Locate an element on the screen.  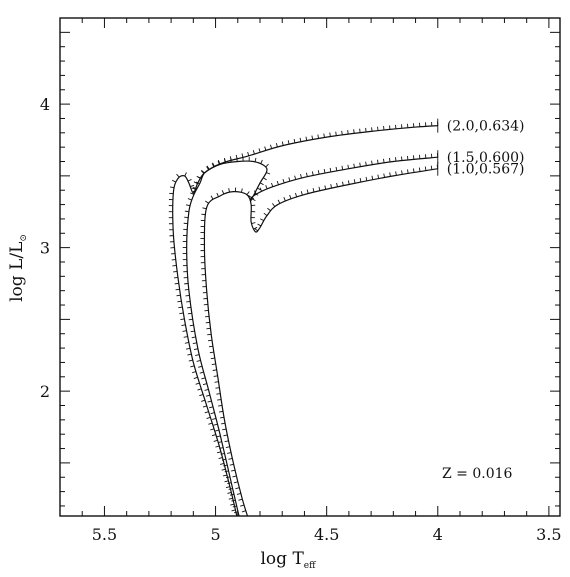
x-tick-label: 4.5 is located at coordinates (326, 534).